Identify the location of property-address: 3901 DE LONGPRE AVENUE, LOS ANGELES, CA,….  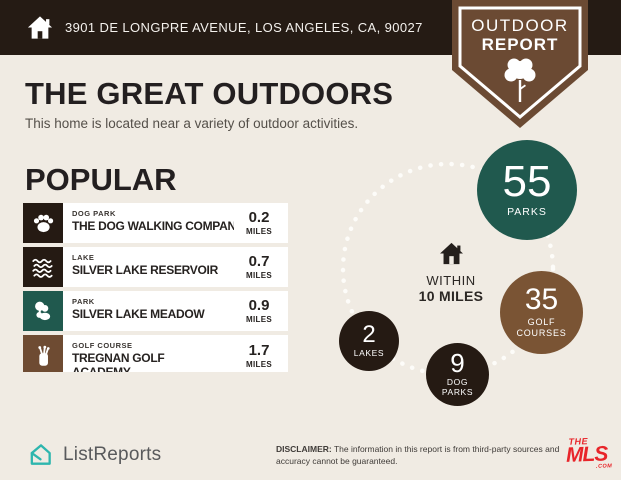
(244, 27).